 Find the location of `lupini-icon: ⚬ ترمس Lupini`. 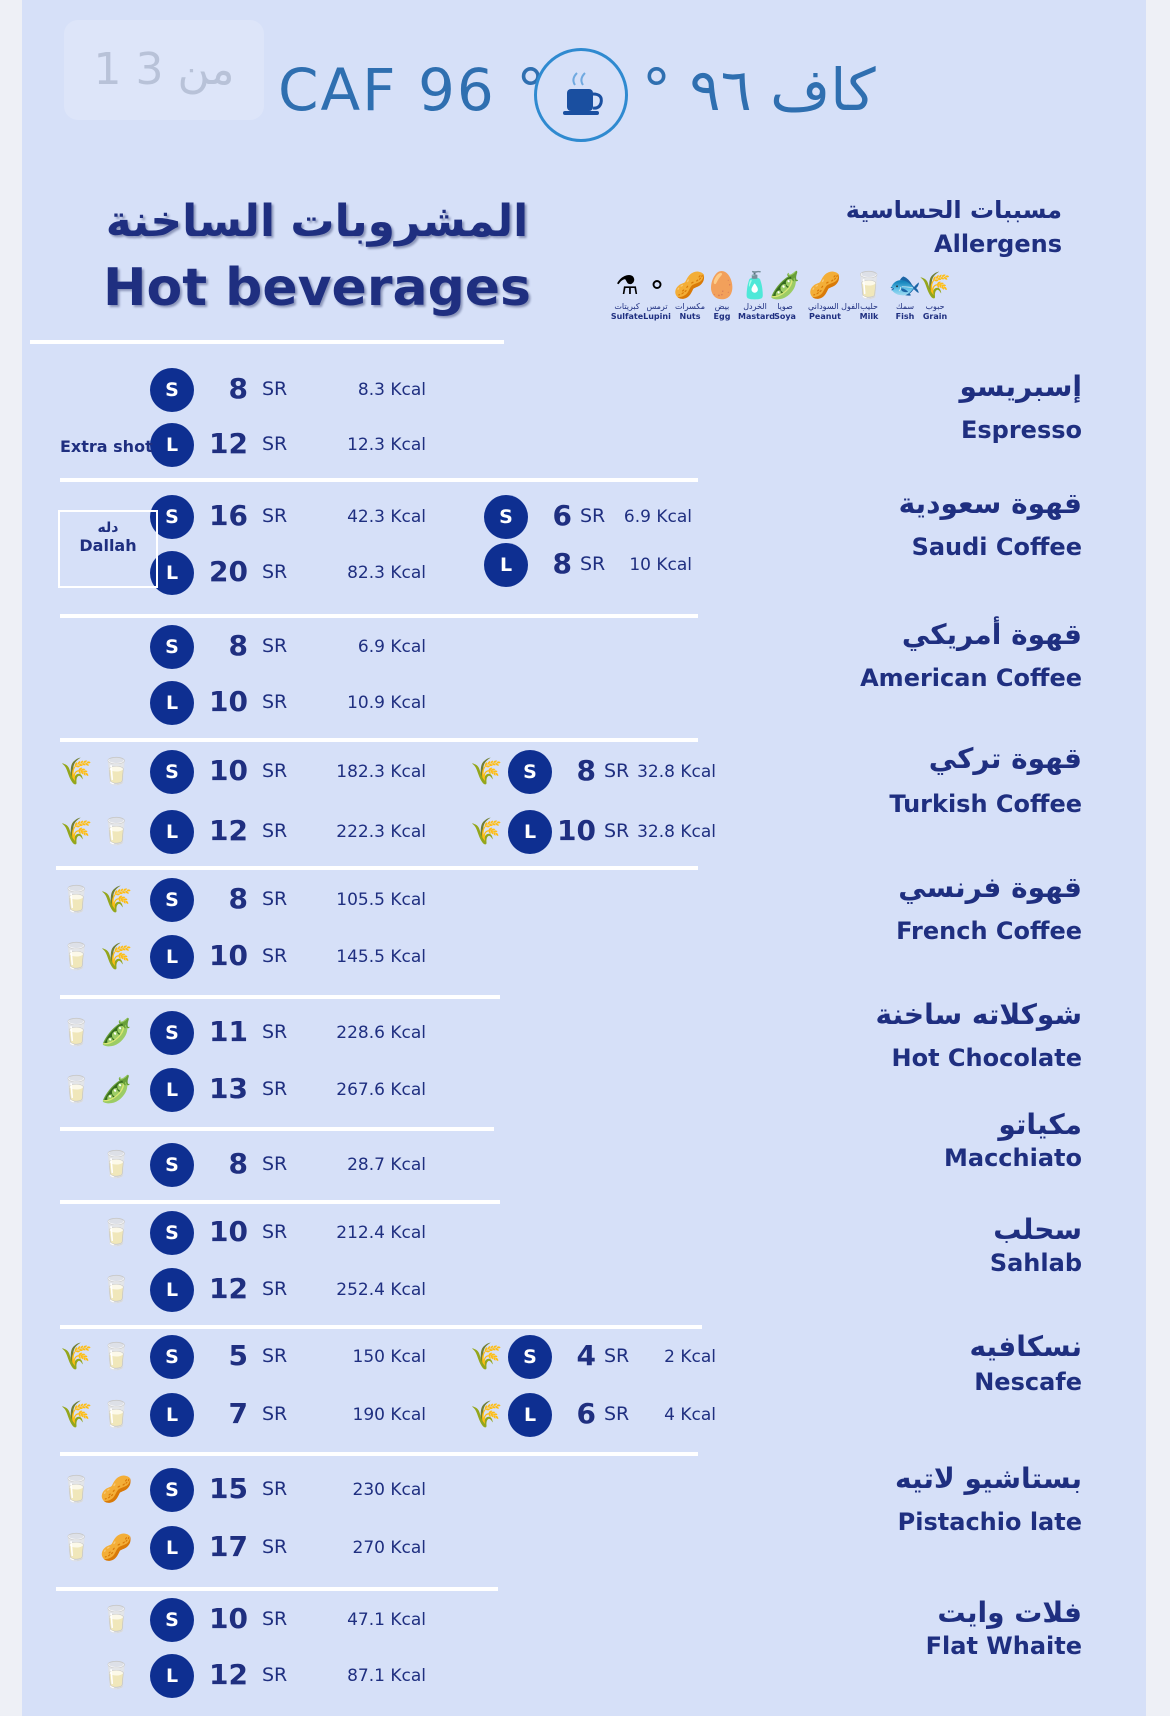

lupini-icon: ⚬ ترمس Lupini is located at coordinates (657, 296).